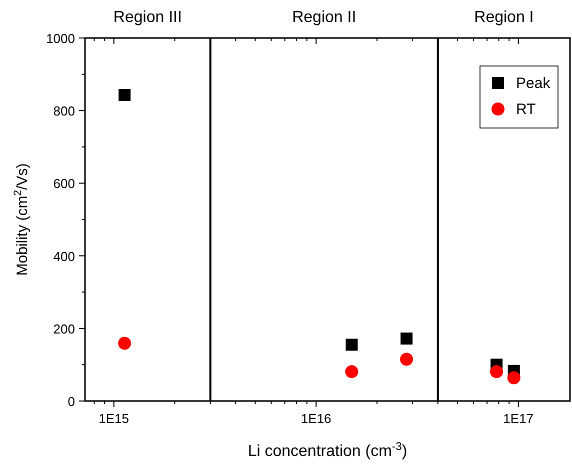 The width and height of the screenshot is (572, 468). I want to click on y-tick-label: 800, so click(64, 111).